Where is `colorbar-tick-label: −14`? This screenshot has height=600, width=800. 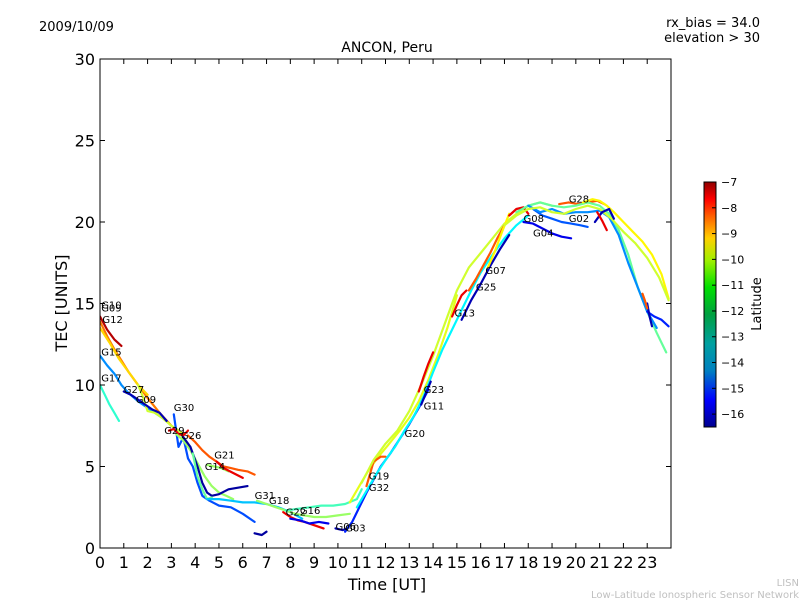
colorbar-tick-label: −14 is located at coordinates (732, 363).